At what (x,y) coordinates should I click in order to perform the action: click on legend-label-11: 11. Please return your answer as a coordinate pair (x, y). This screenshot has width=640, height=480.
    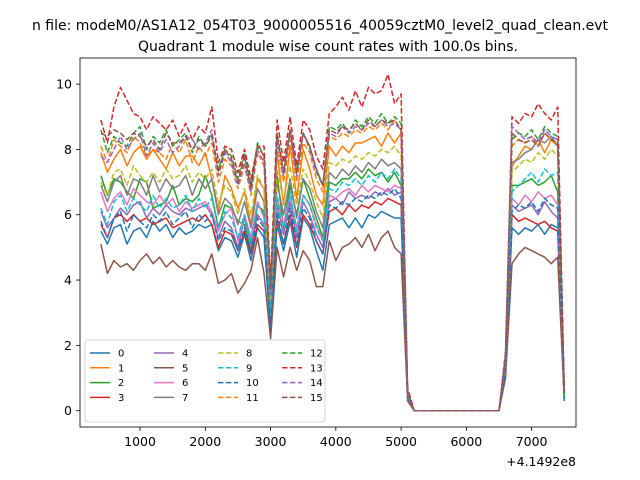
    Looking at the image, I should click on (252, 398).